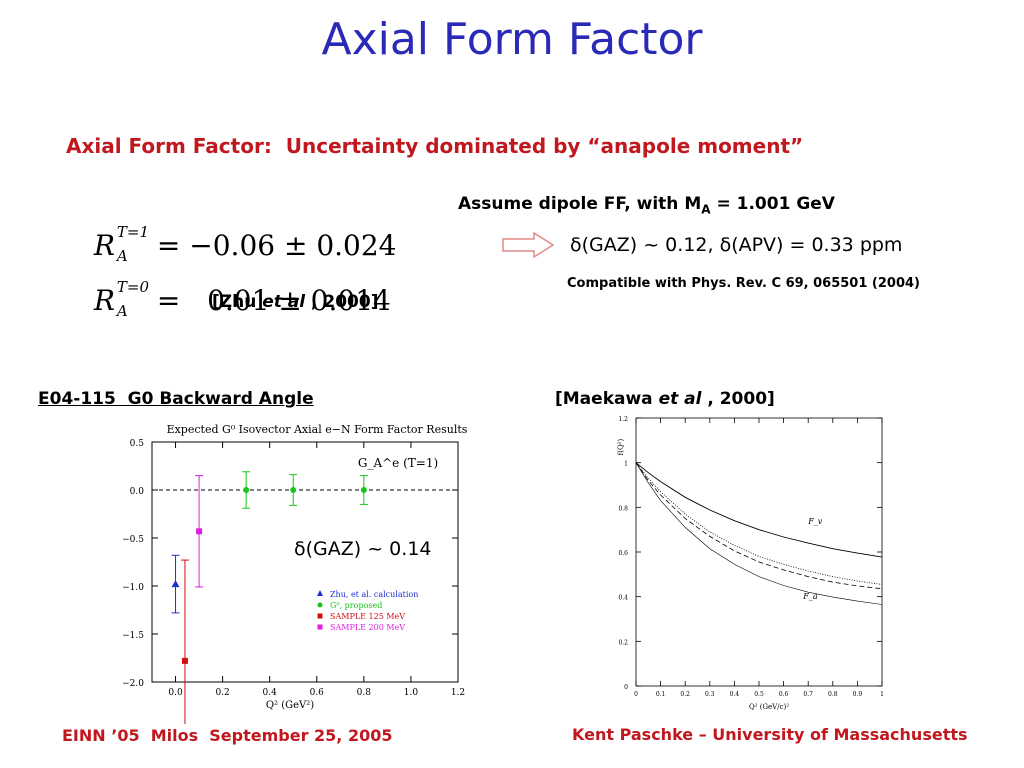 This screenshot has width=1024, height=768. I want to click on x-tick-label: 0.9, so click(858, 694).